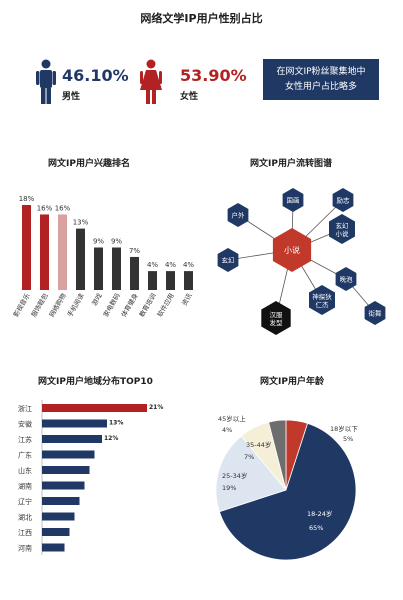 The width and height of the screenshot is (403, 600). What do you see at coordinates (213, 75) in the screenshot?
I see `female-percentage: 53.90%` at bounding box center [213, 75].